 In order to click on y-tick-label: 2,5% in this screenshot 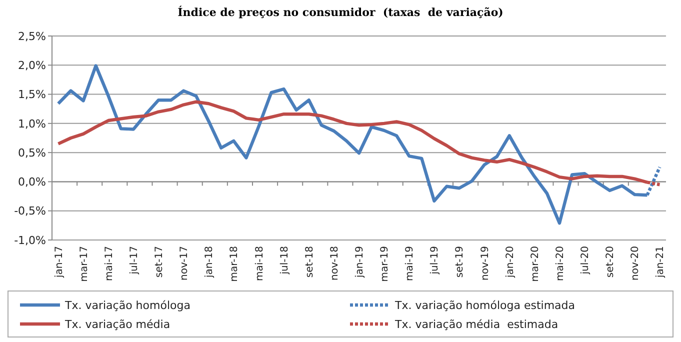, I will do `click(32, 36)`.